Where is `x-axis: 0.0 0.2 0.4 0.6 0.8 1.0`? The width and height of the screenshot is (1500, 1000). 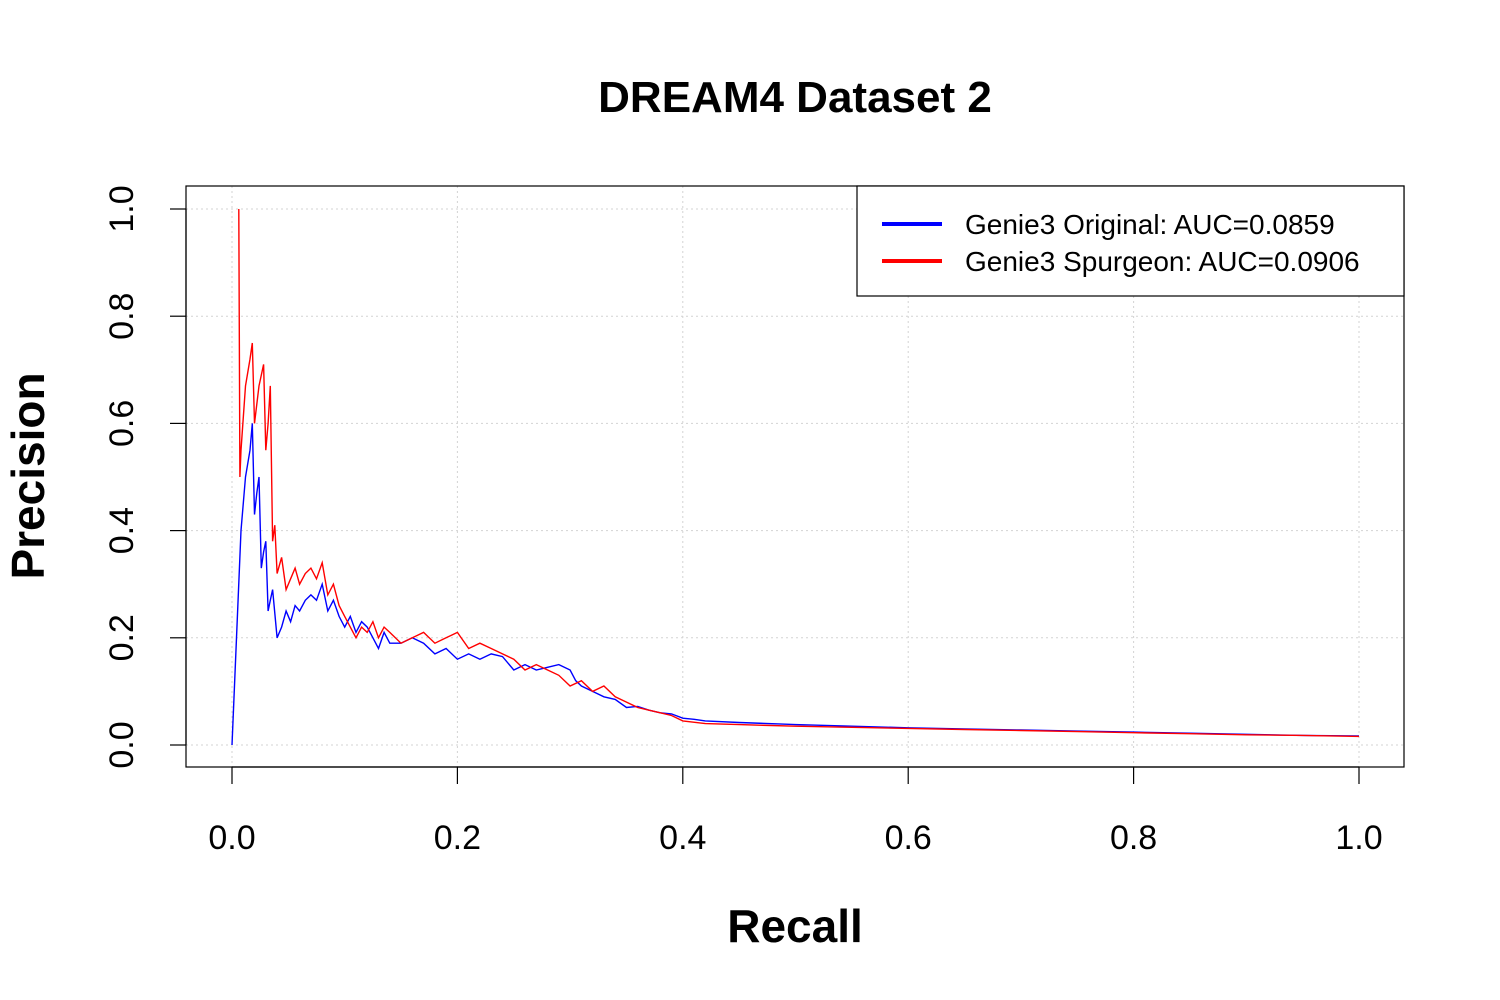
x-axis: 0.0 0.2 0.4 0.6 0.8 1.0 is located at coordinates (795, 811).